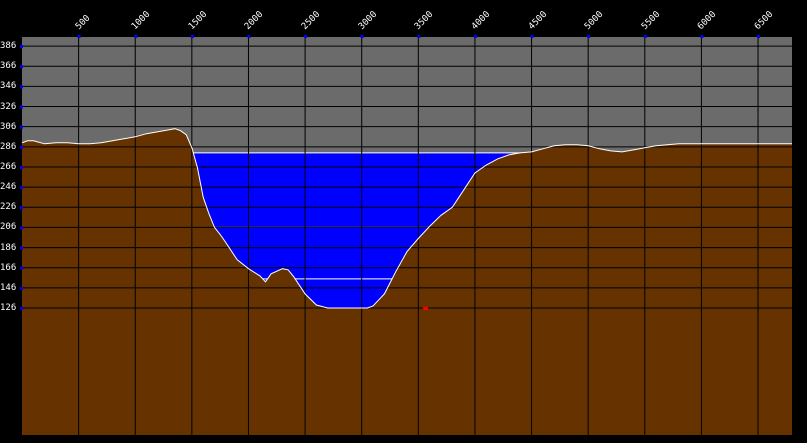 Image resolution: width=807 pixels, height=443 pixels. What do you see at coordinates (8, 166) in the screenshot?
I see `y-tick-label-6: 266` at bounding box center [8, 166].